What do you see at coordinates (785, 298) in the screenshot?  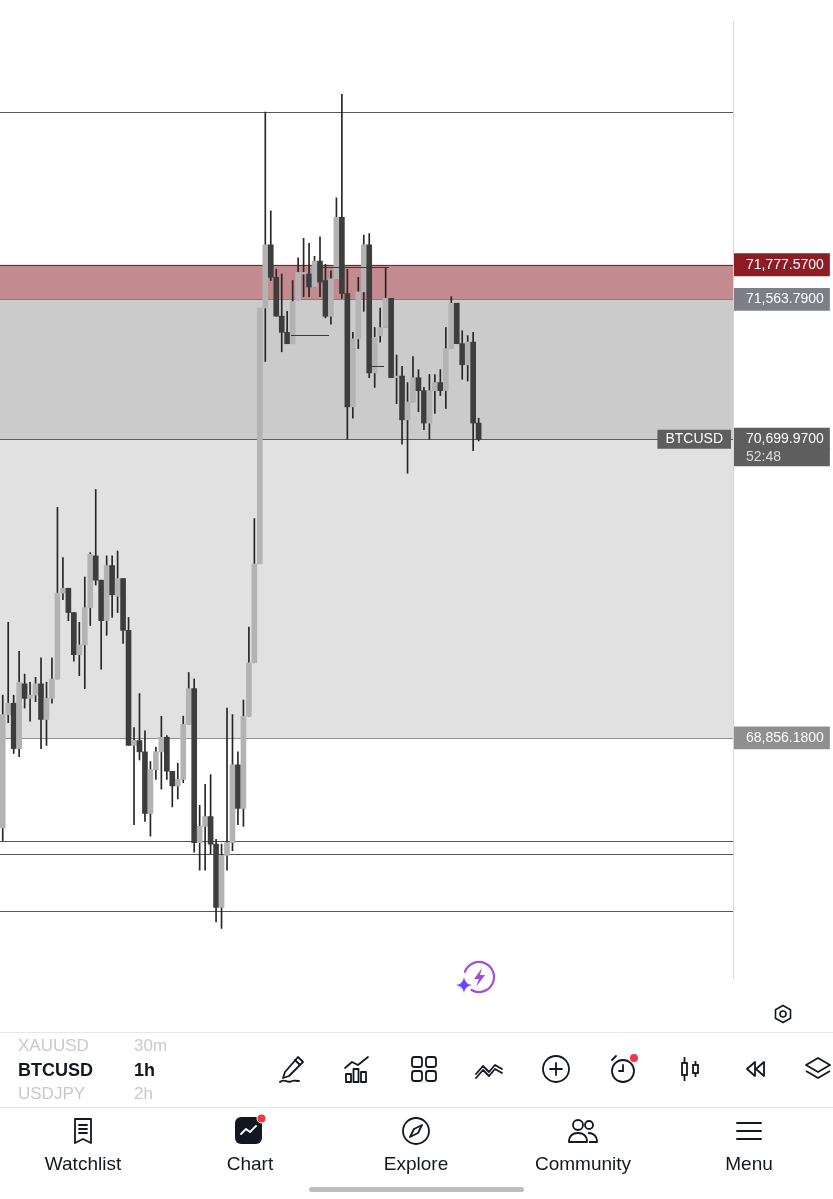 I see `y-tick-label: 71,563.7900` at bounding box center [785, 298].